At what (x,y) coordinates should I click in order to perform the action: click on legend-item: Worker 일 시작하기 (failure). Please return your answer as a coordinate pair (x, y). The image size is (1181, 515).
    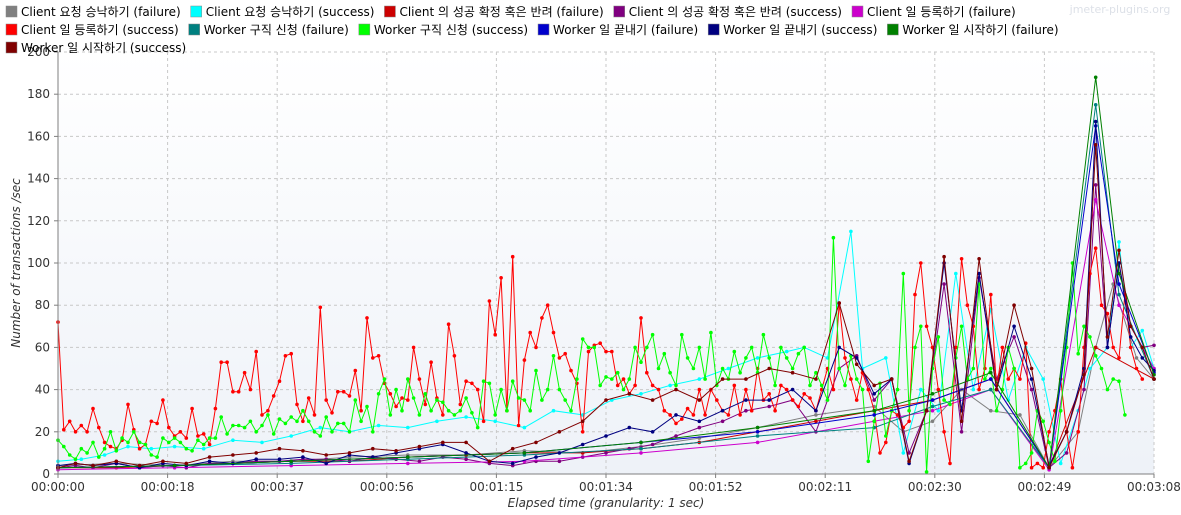
    Looking at the image, I should click on (973, 30).